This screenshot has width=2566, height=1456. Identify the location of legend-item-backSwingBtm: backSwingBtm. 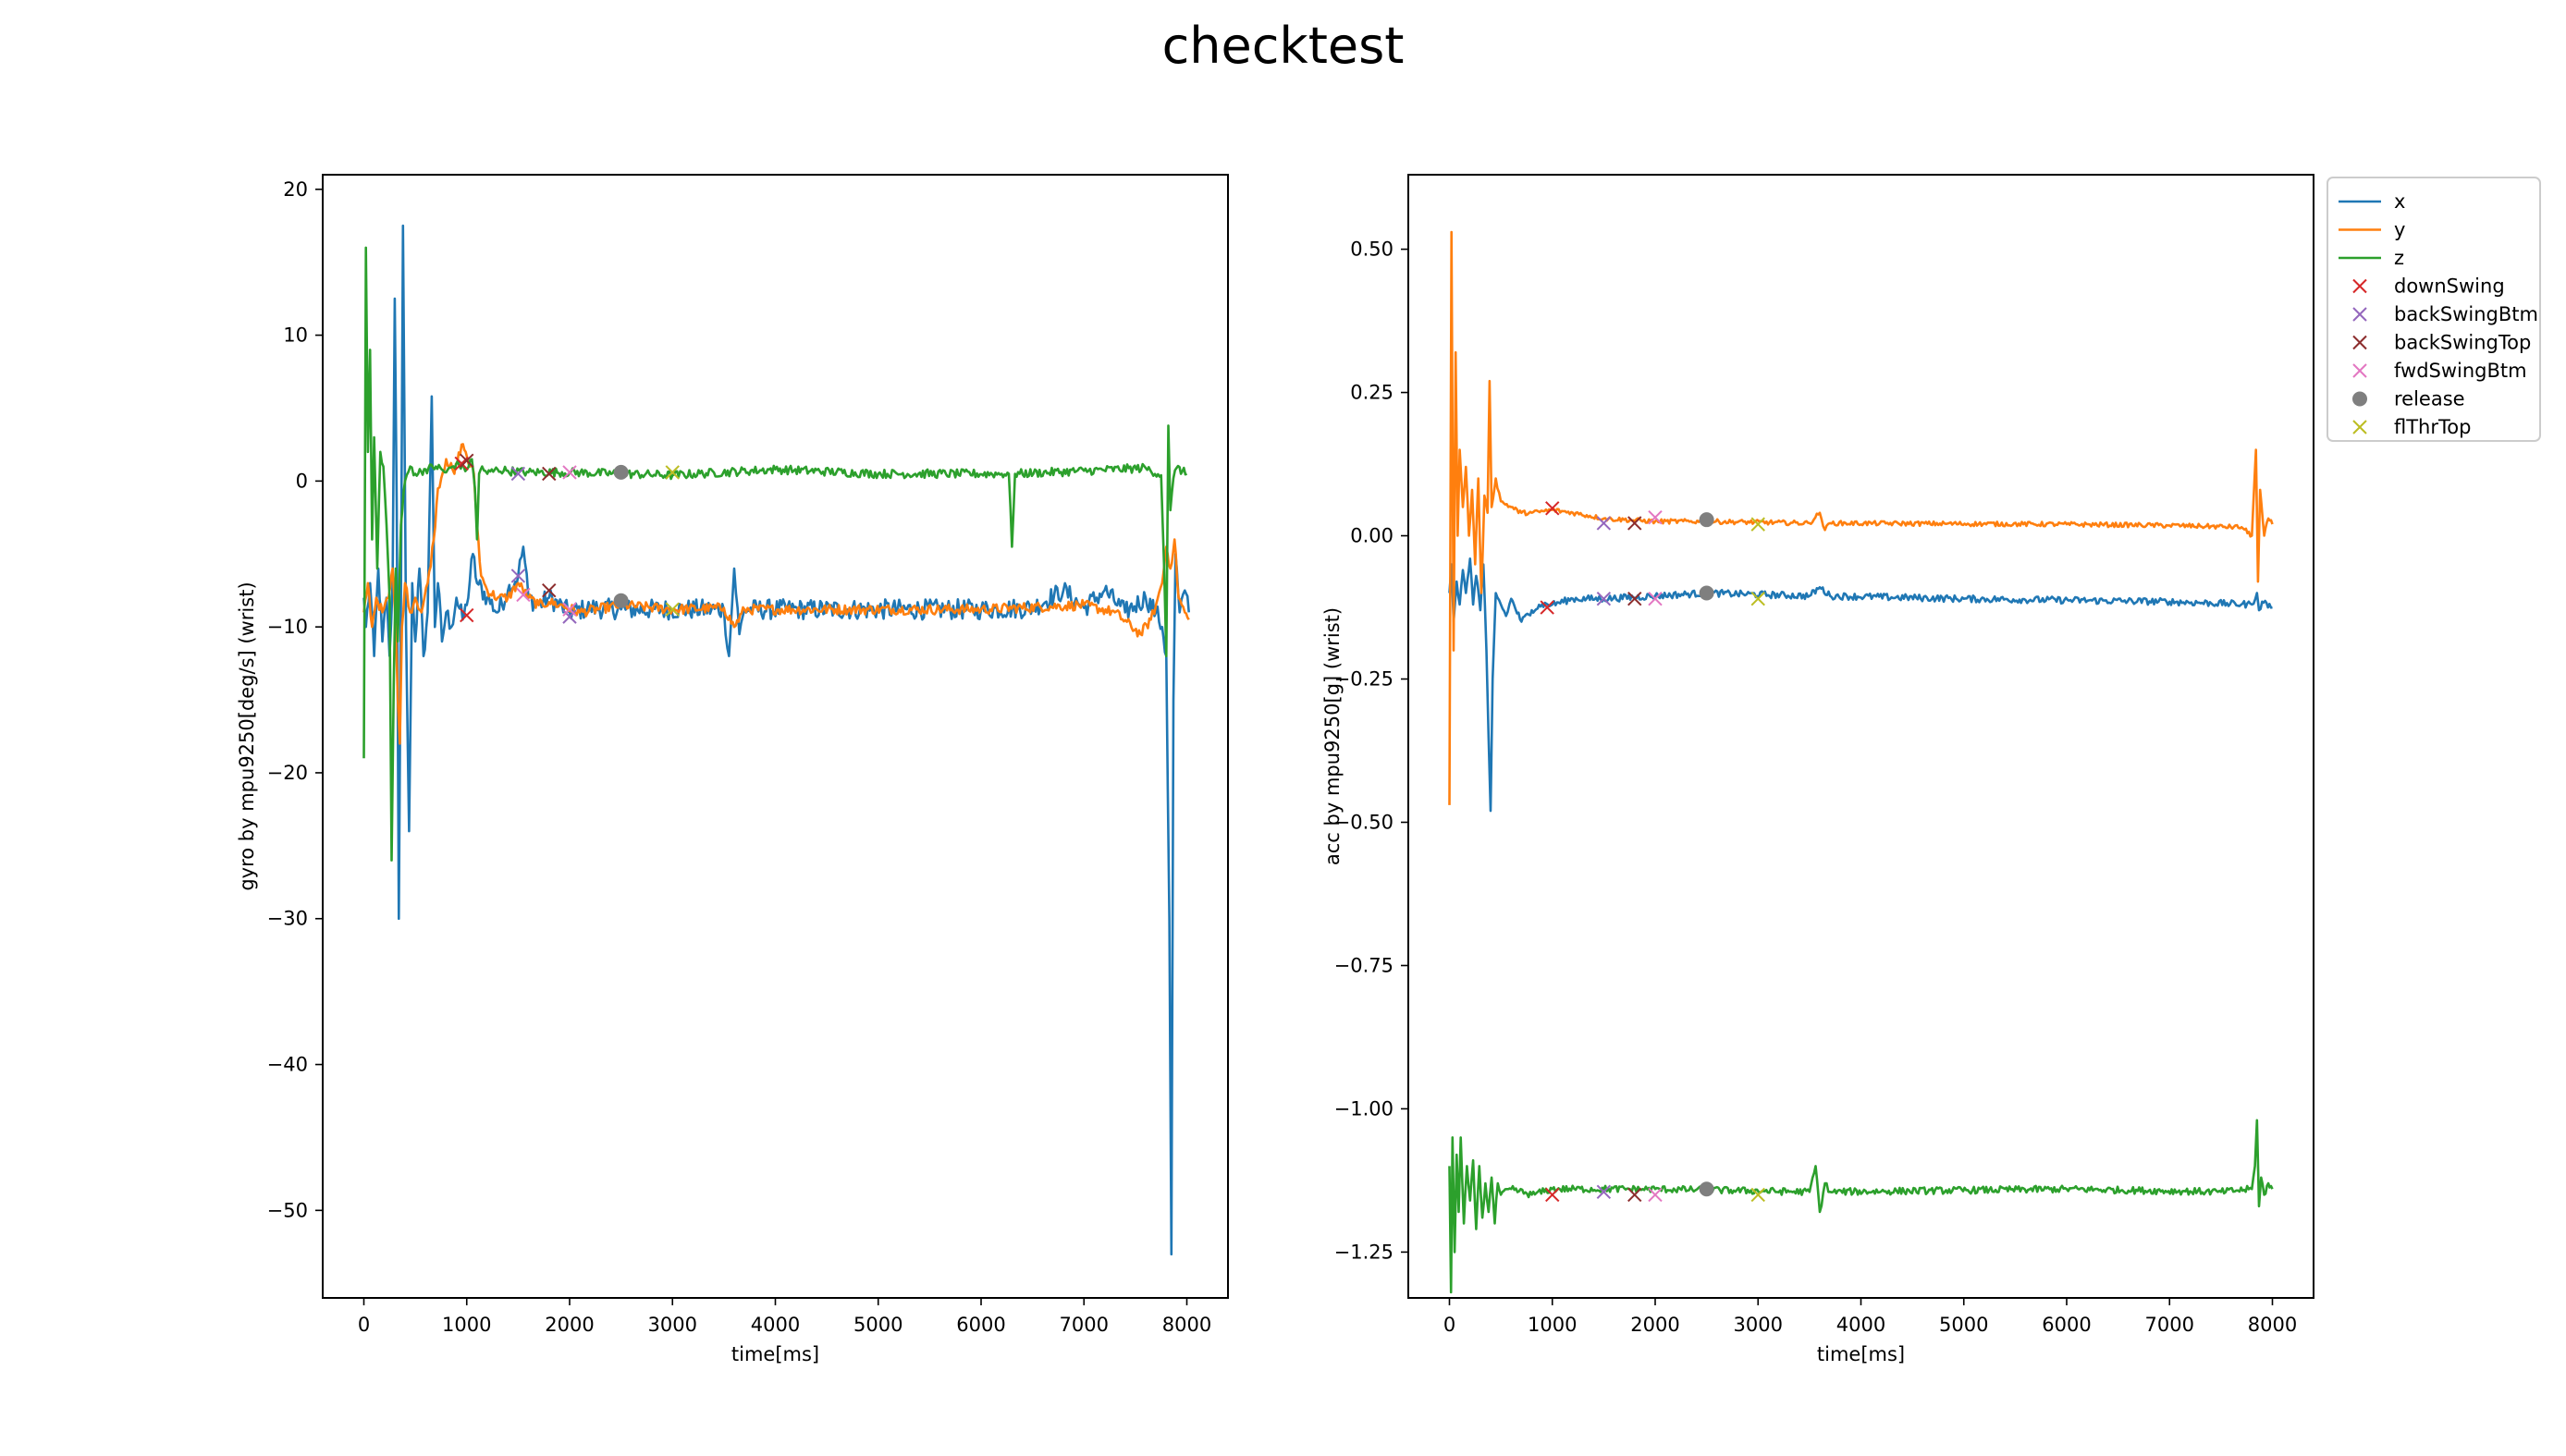
(2445, 314).